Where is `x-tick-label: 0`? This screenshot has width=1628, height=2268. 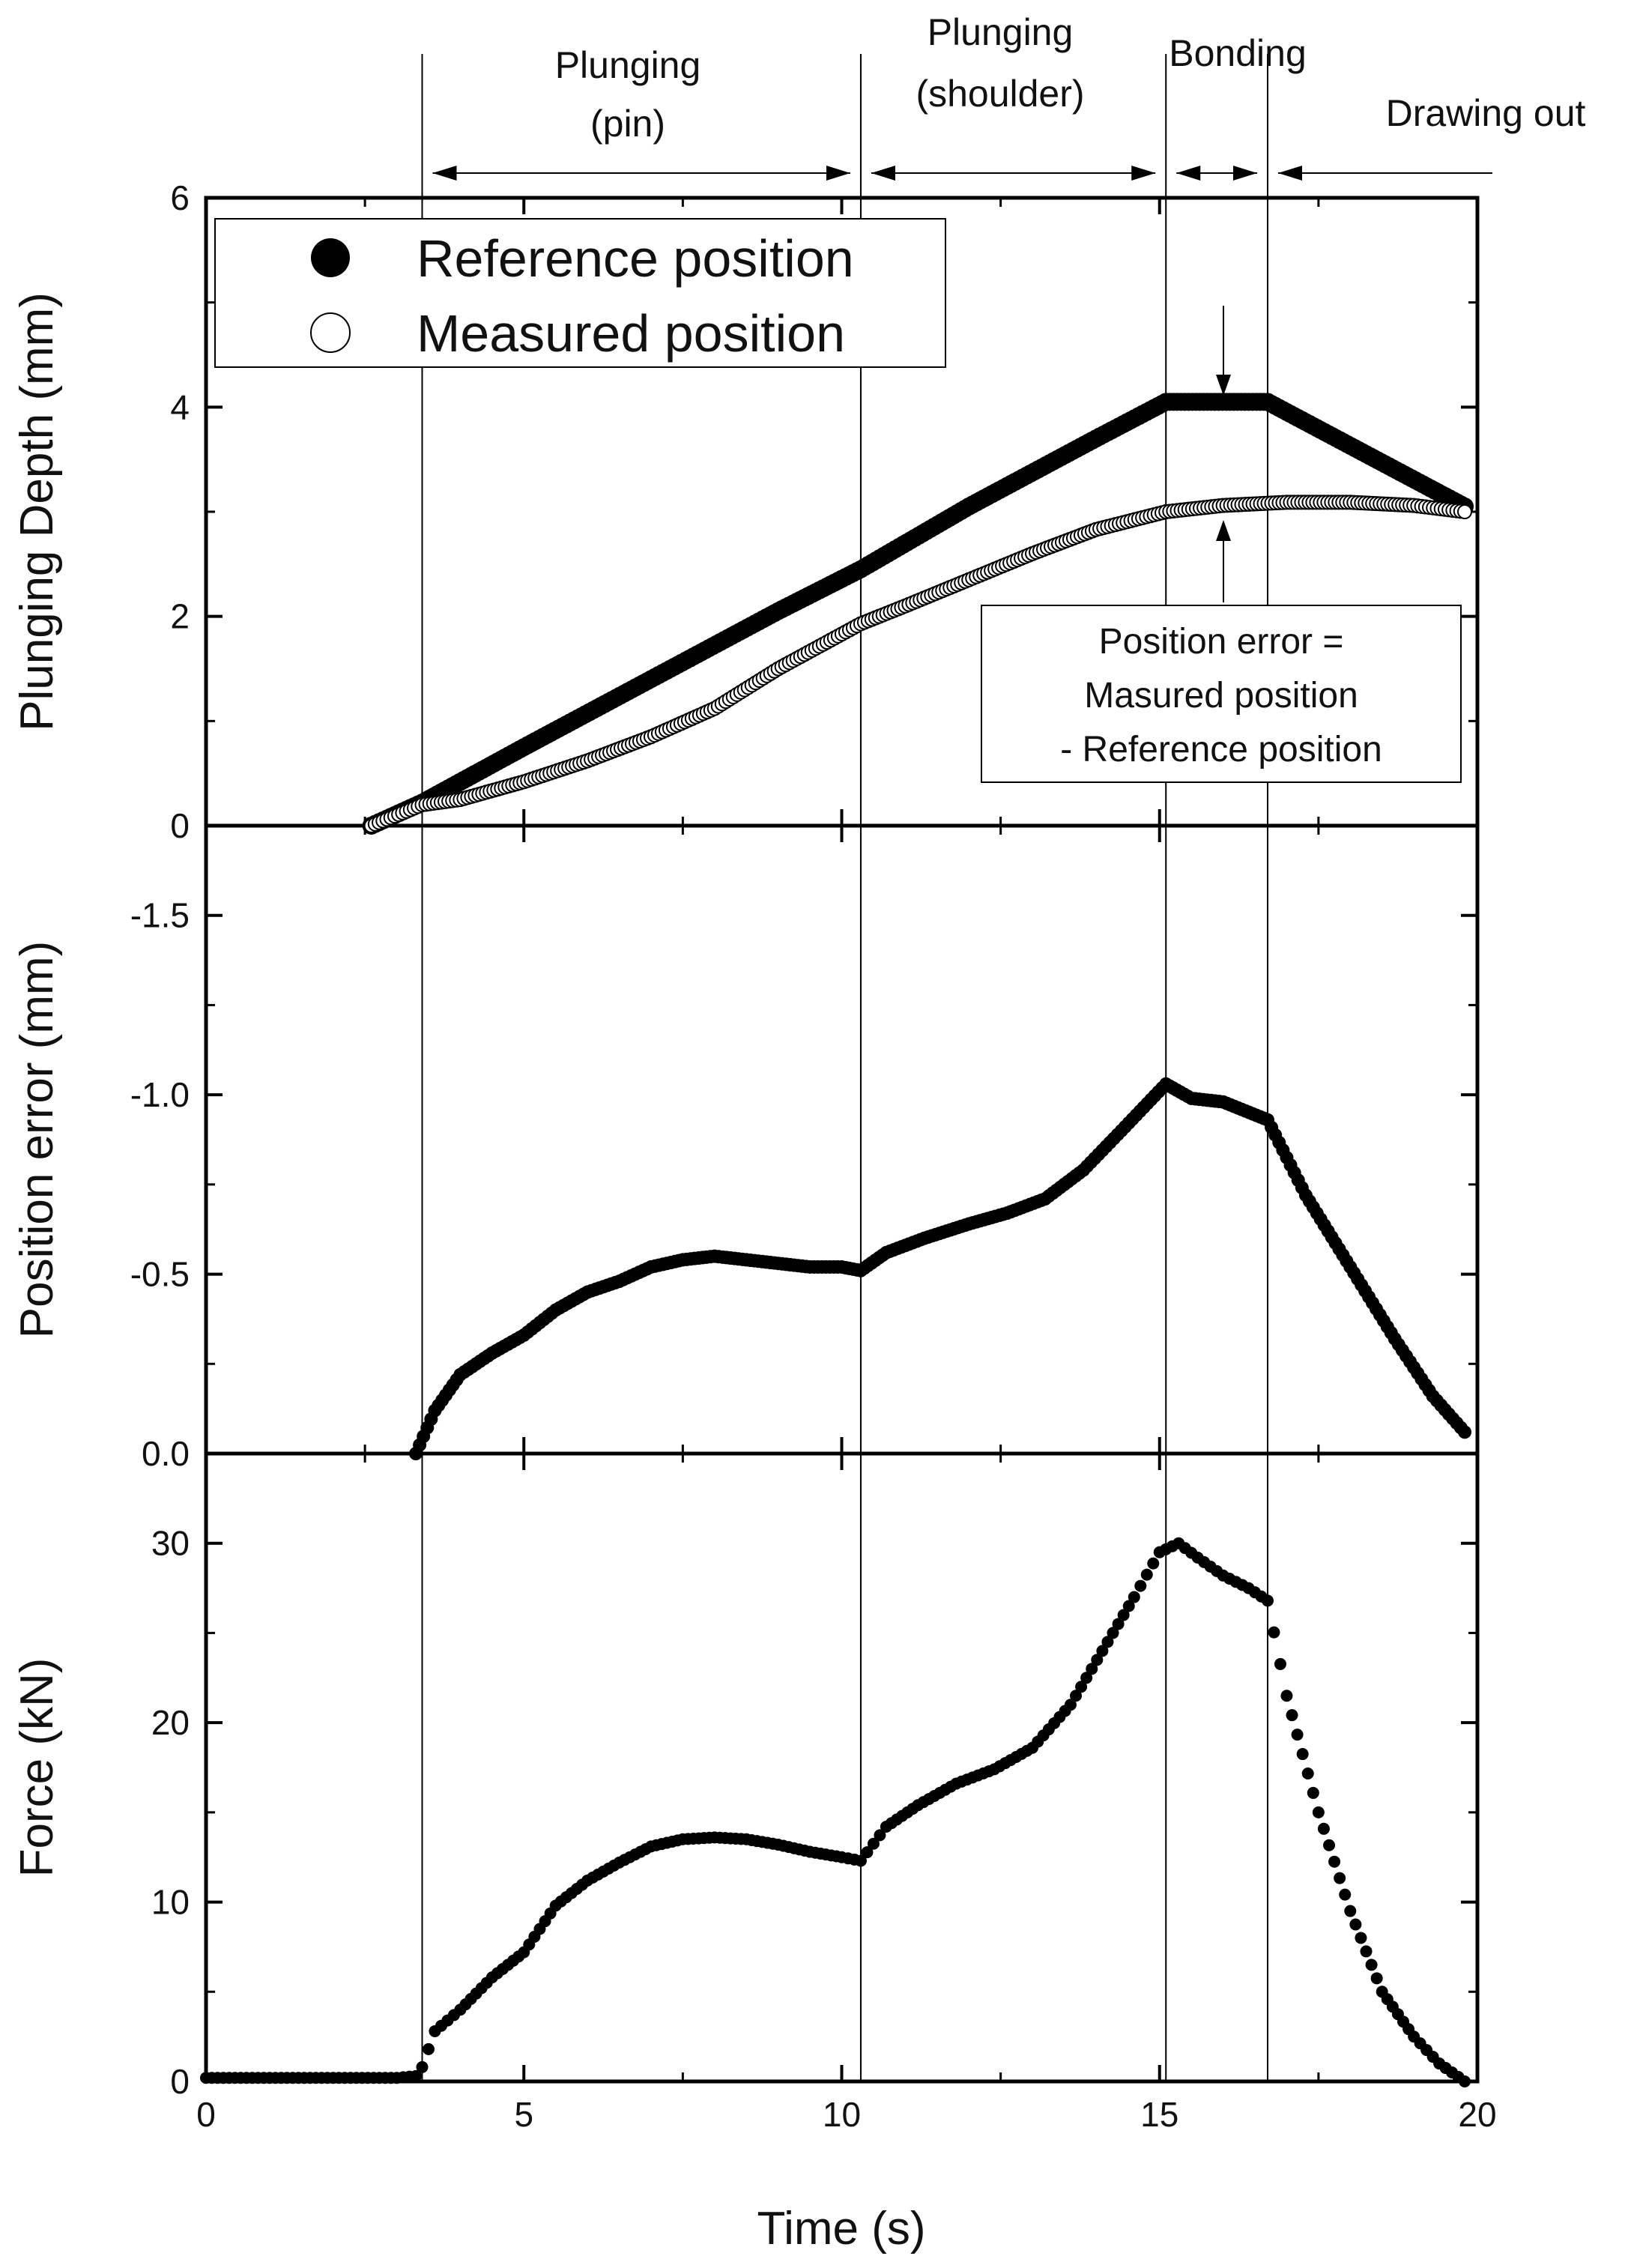
x-tick-label: 0 is located at coordinates (206, 2114).